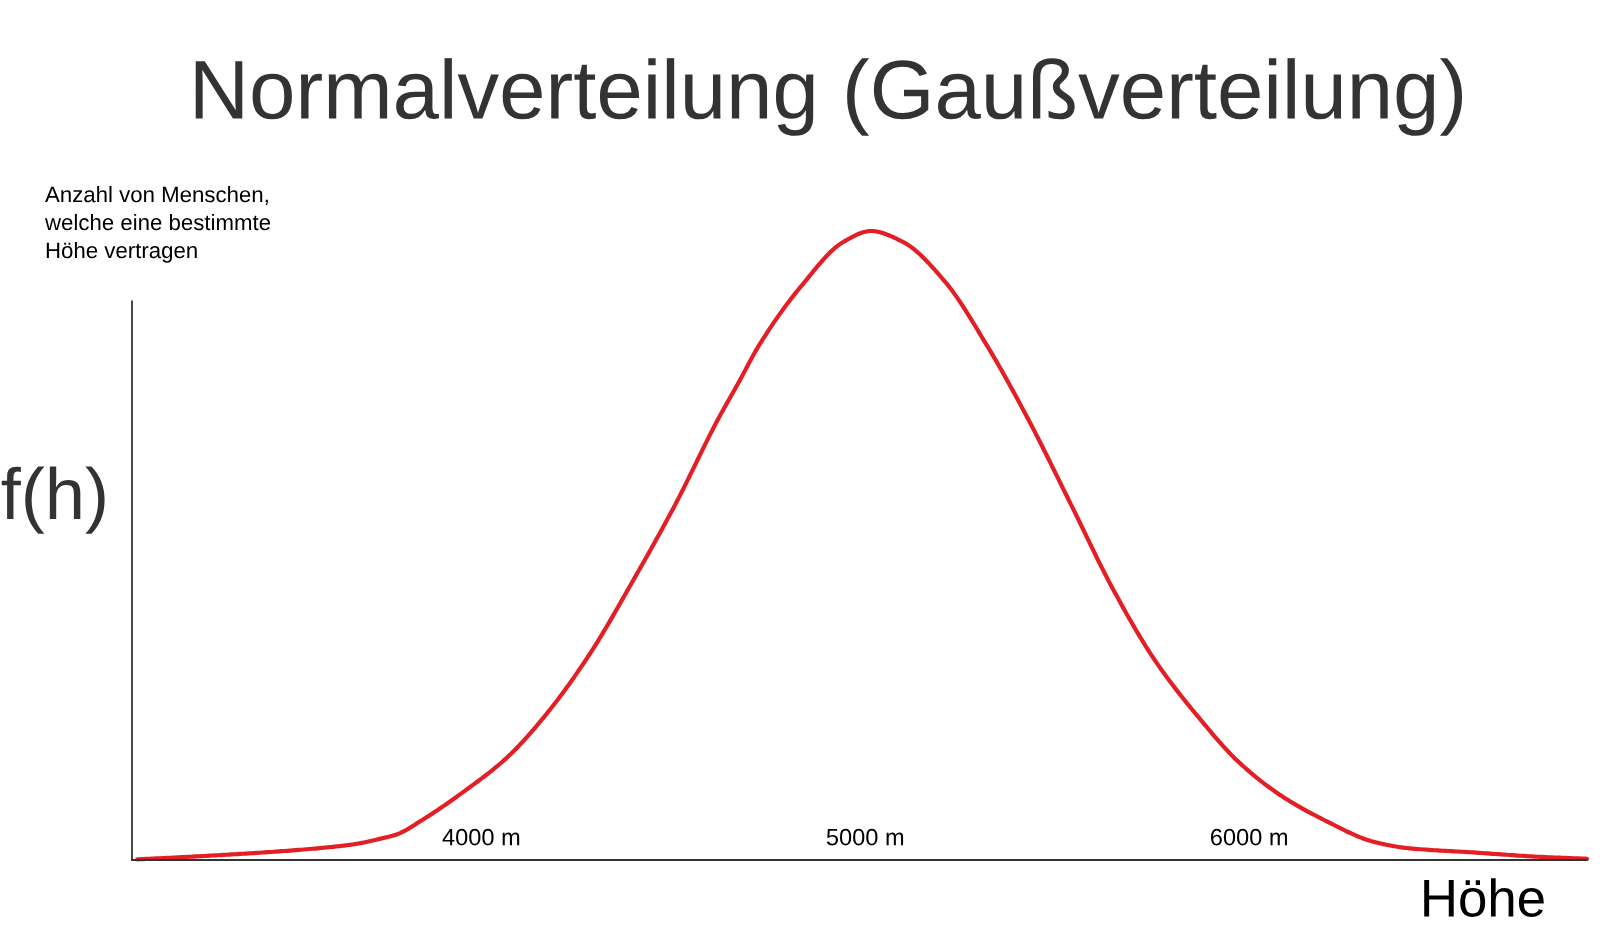 Image resolution: width=1600 pixels, height=939 pixels. What do you see at coordinates (157, 224) in the screenshot?
I see `annotation: Anzahl von Menschen, welche eine bestimmte Höhe vertragen` at bounding box center [157, 224].